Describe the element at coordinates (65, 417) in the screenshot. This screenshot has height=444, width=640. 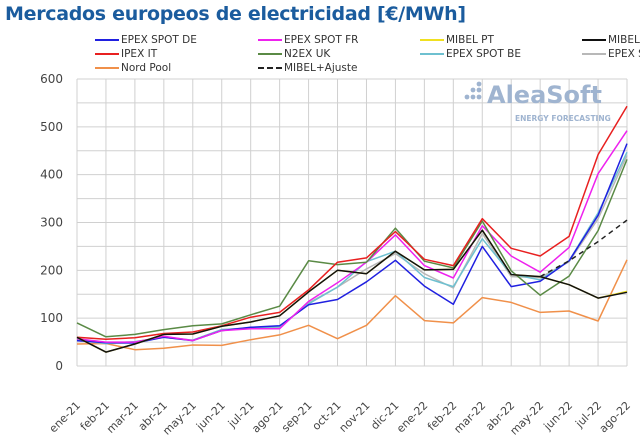
I see `x-tick-label: ene-21` at that location.